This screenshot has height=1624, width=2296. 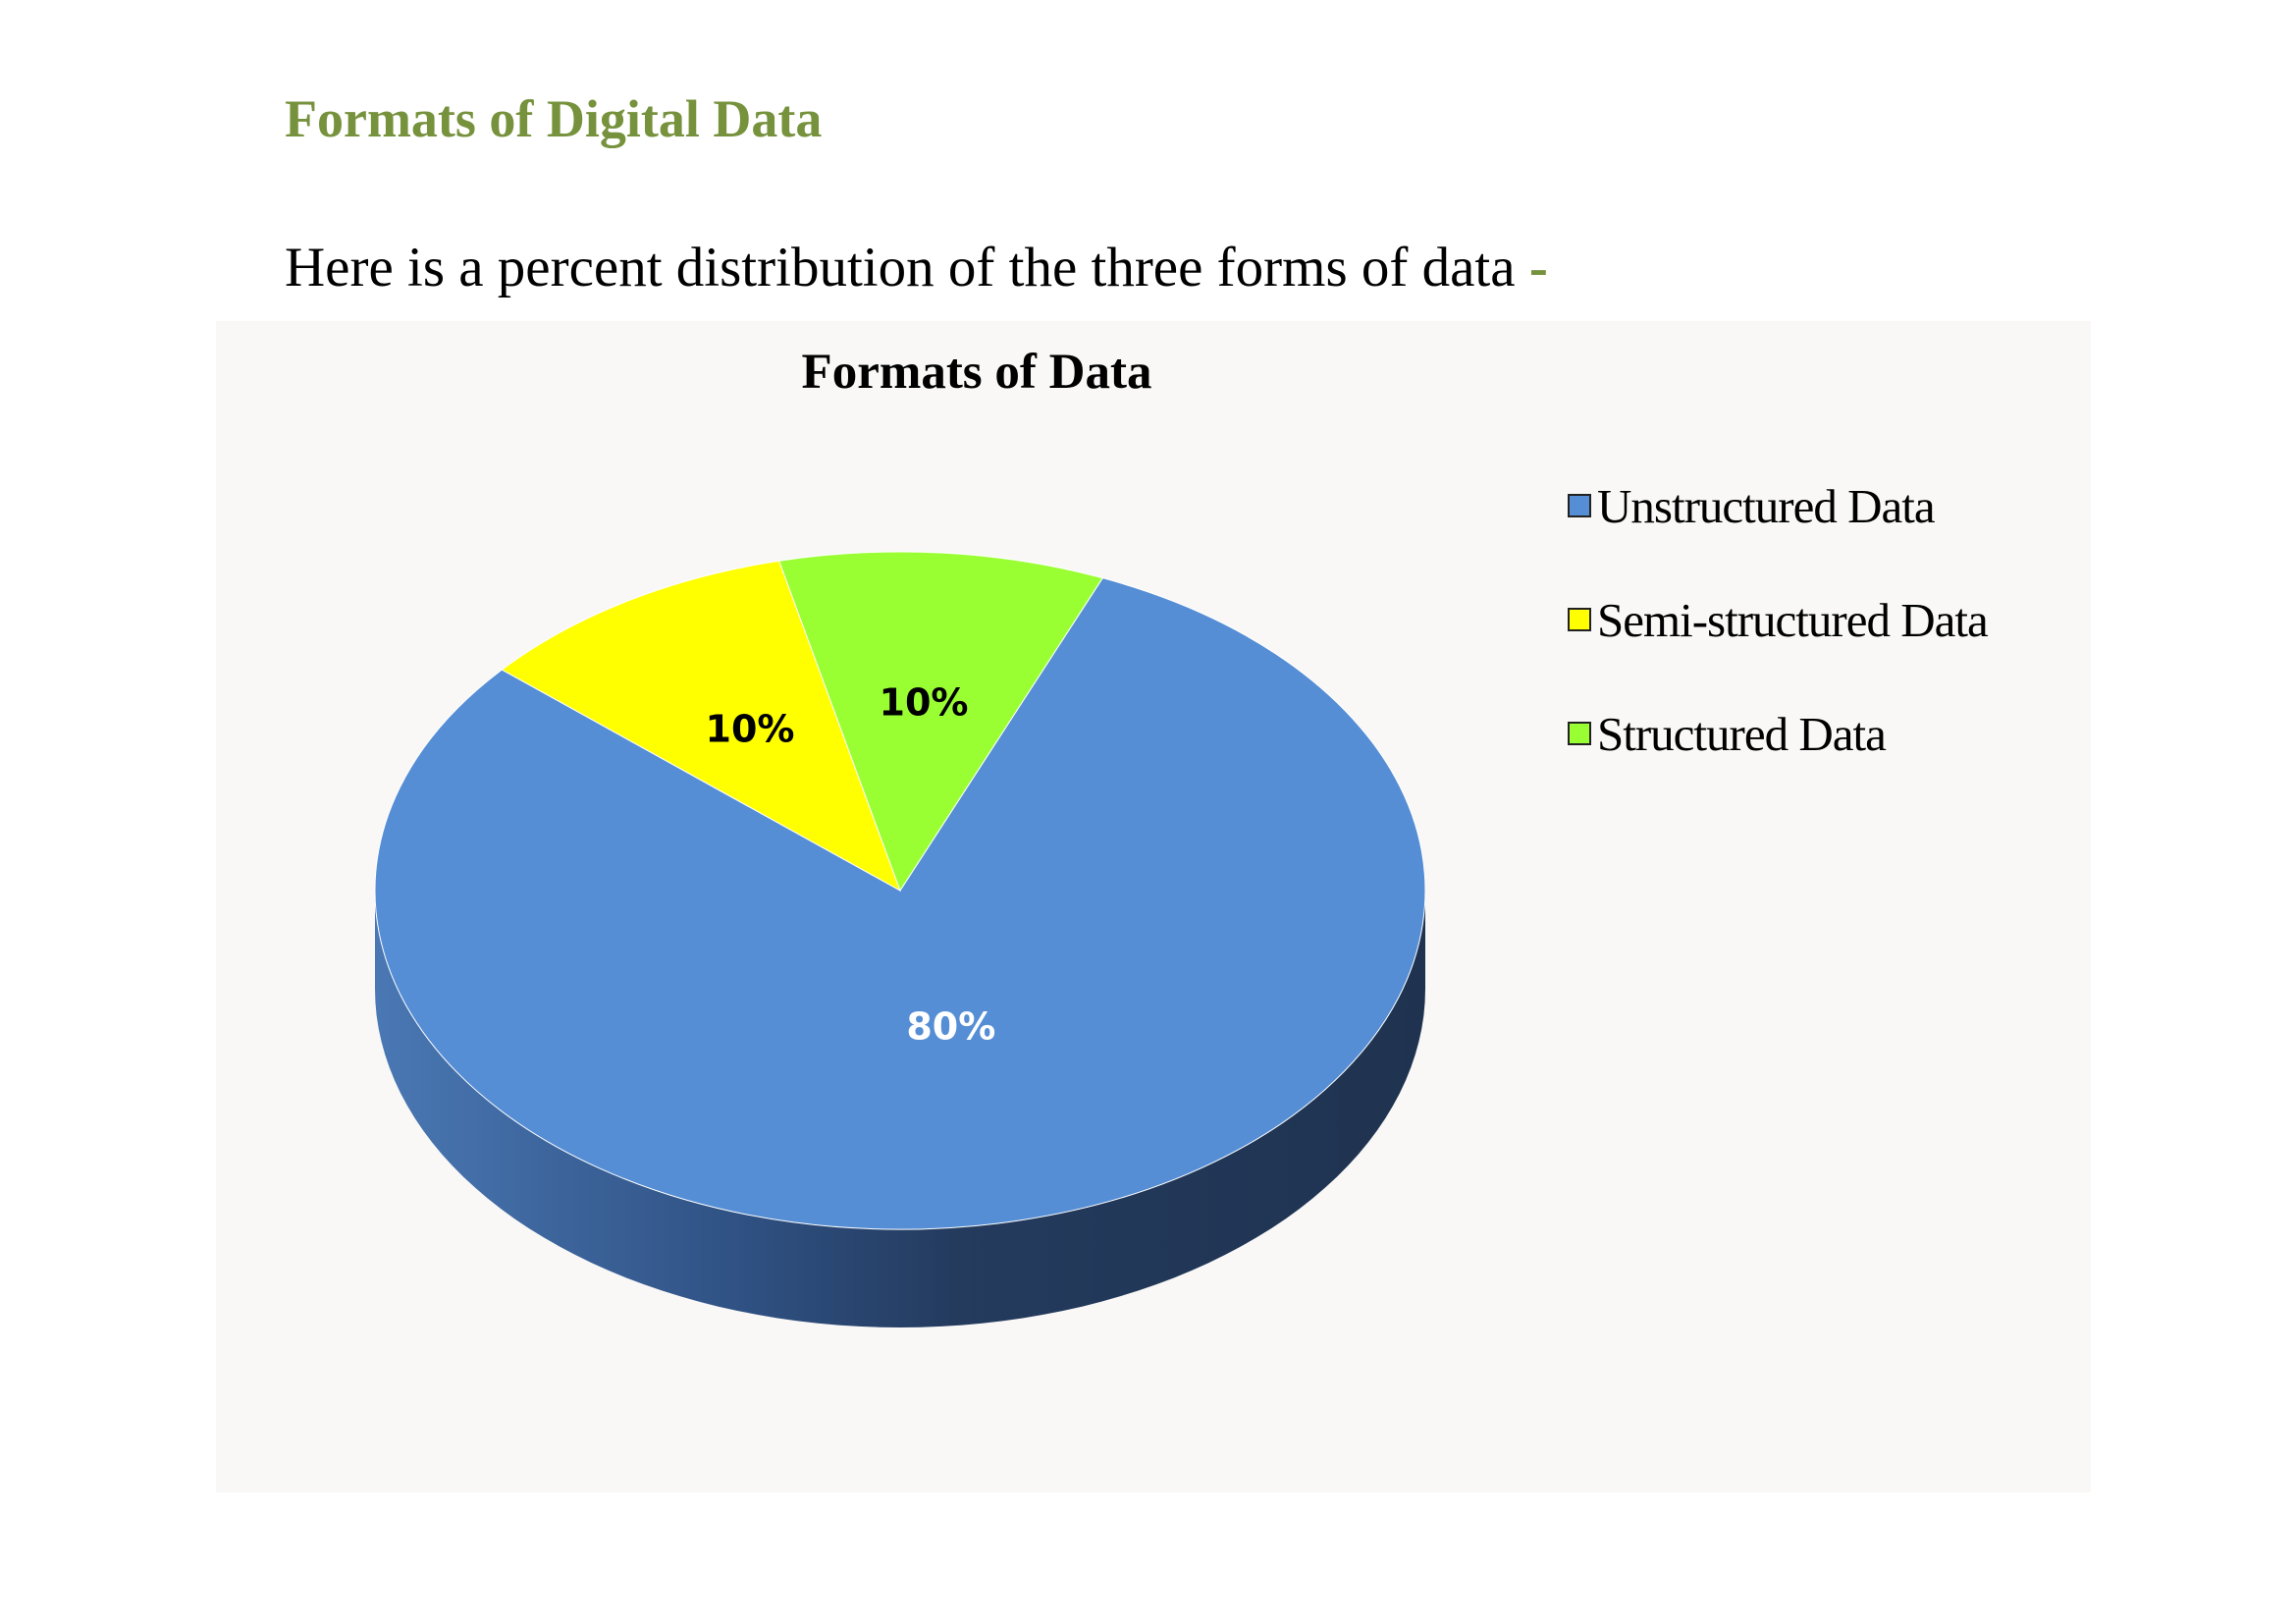 I want to click on legend-swatch-semi-structured-data, so click(x=1580, y=619).